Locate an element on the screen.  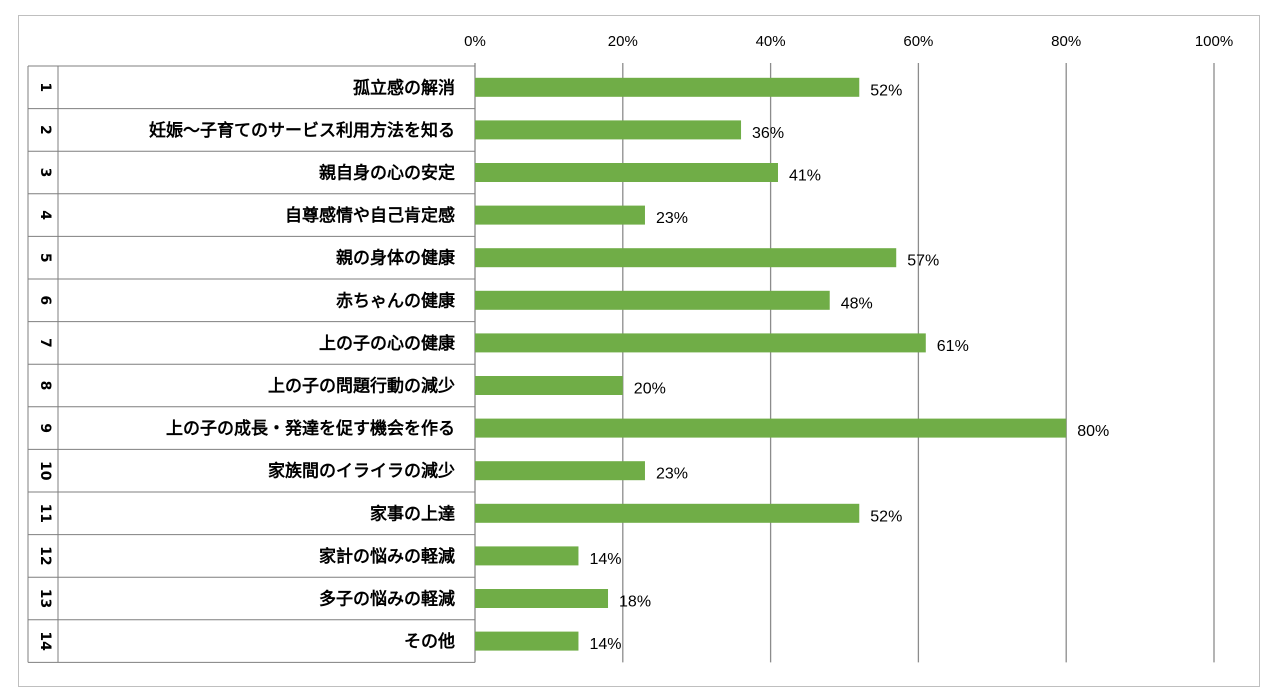
category-label: 妊娠～子育てのサービス利用方法を知る is located at coordinates (302, 130).